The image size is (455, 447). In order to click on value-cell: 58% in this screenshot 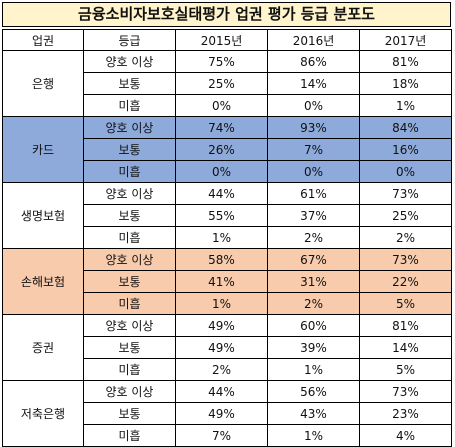, I will do `click(221, 259)`.